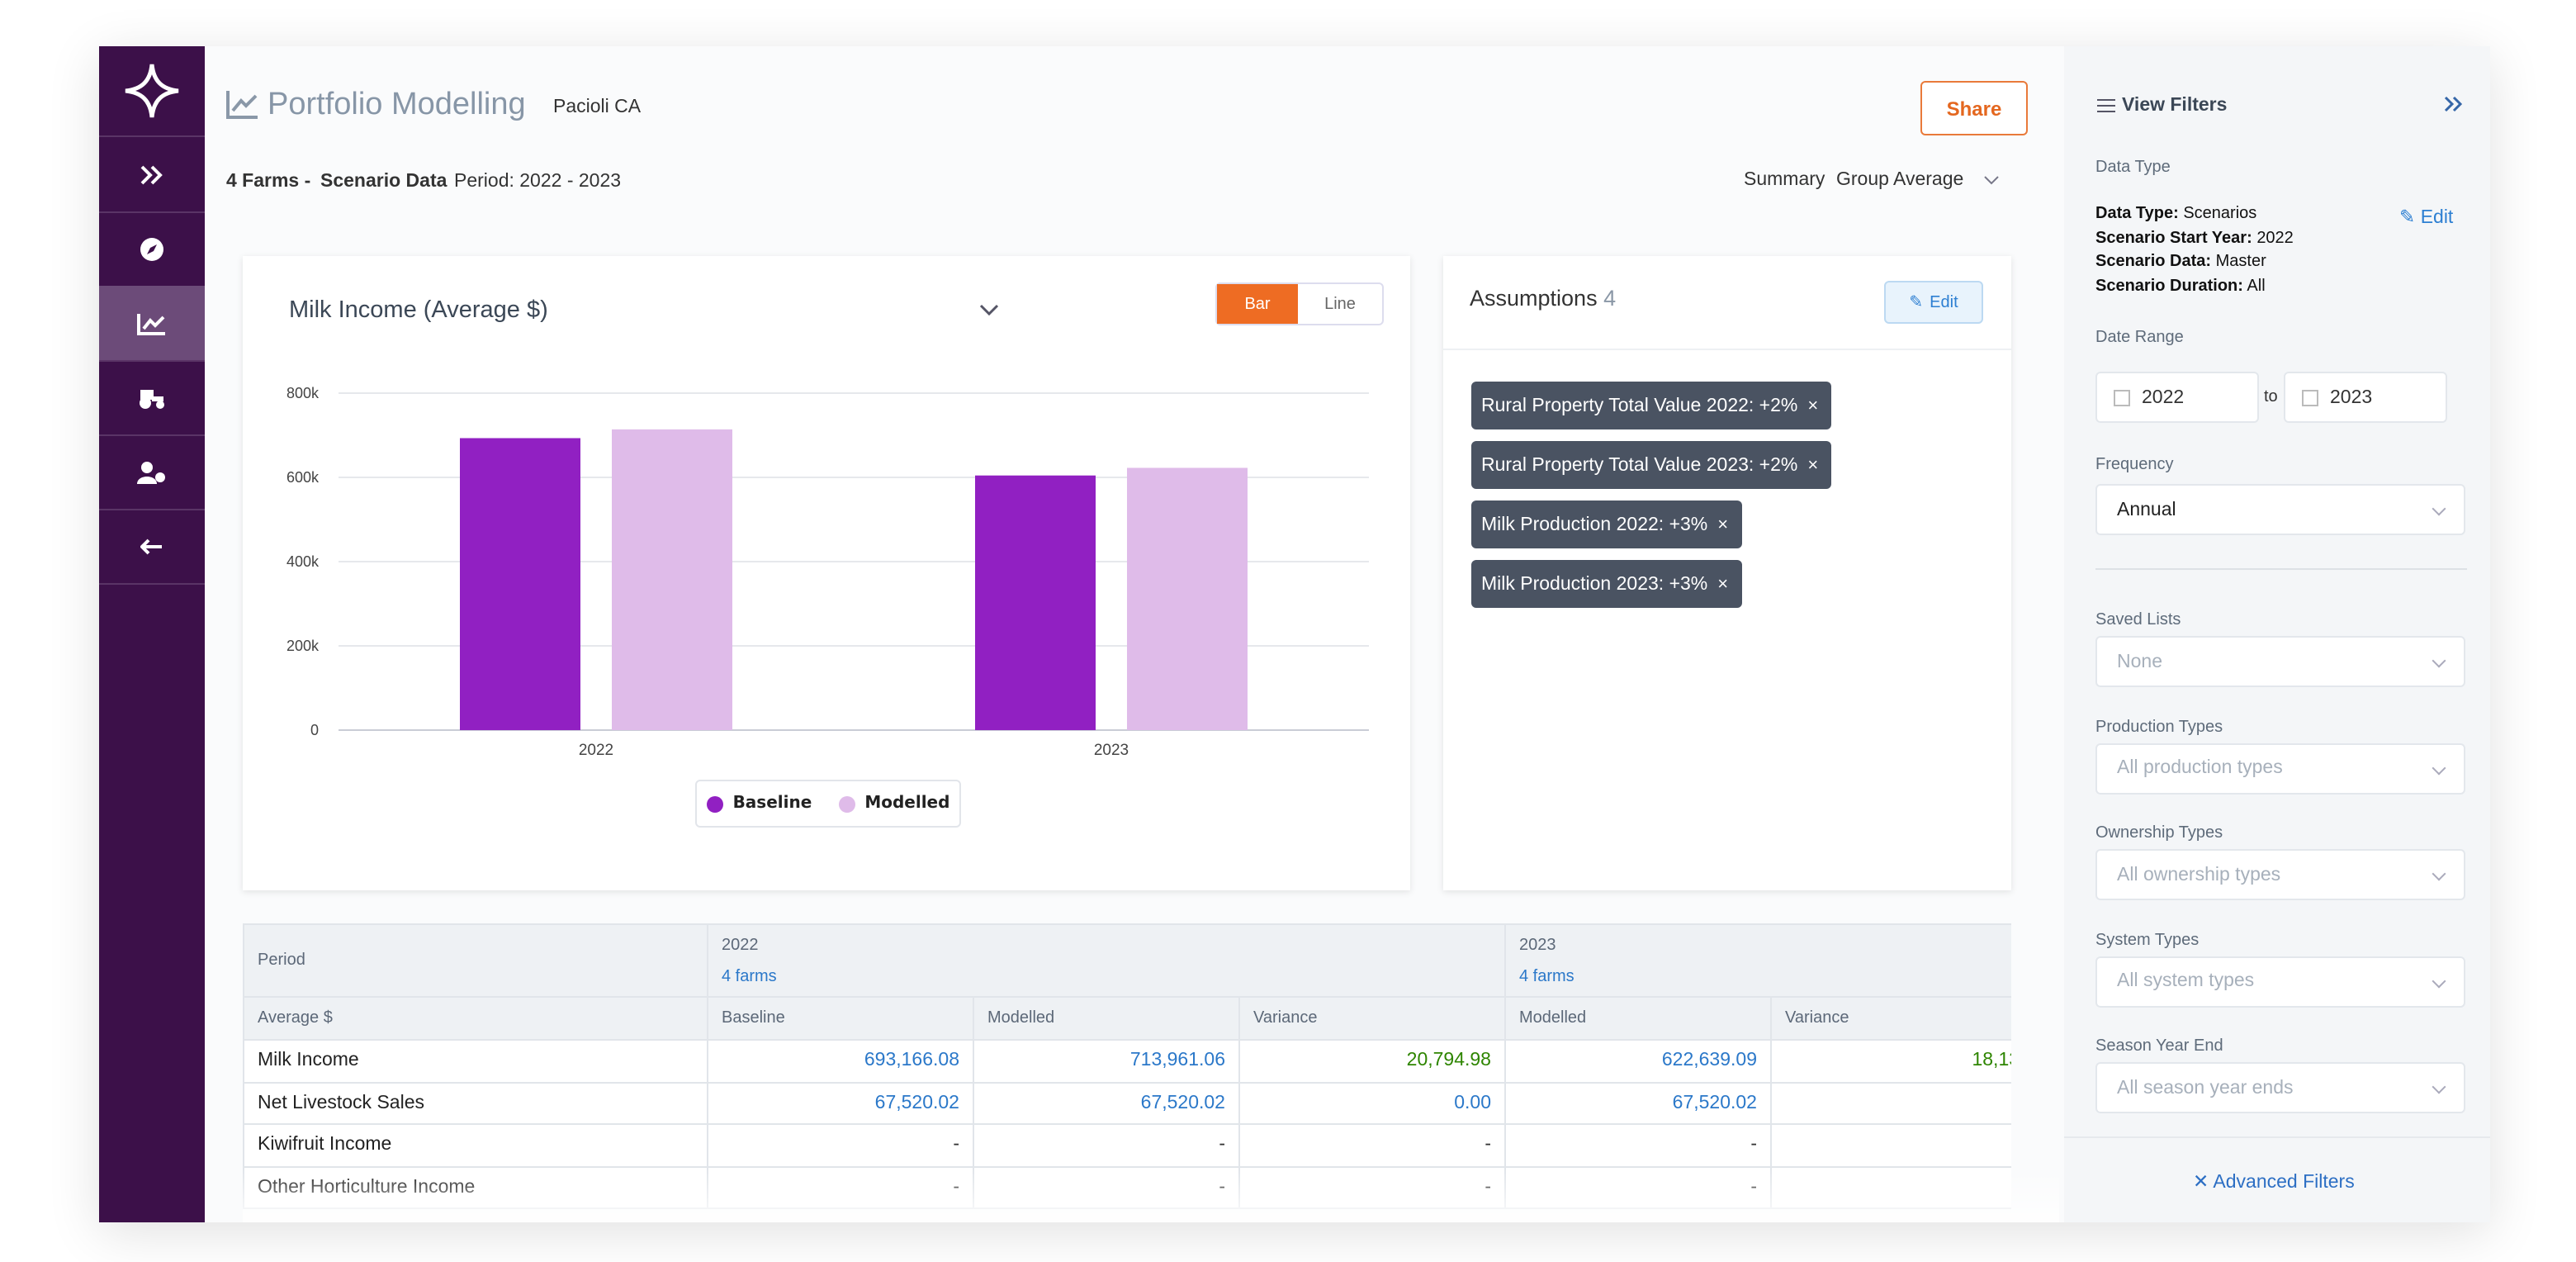 Image resolution: width=2576 pixels, height=1262 pixels. I want to click on assumption-chip: Milk Production 2023: +3% ×, so click(1606, 584).